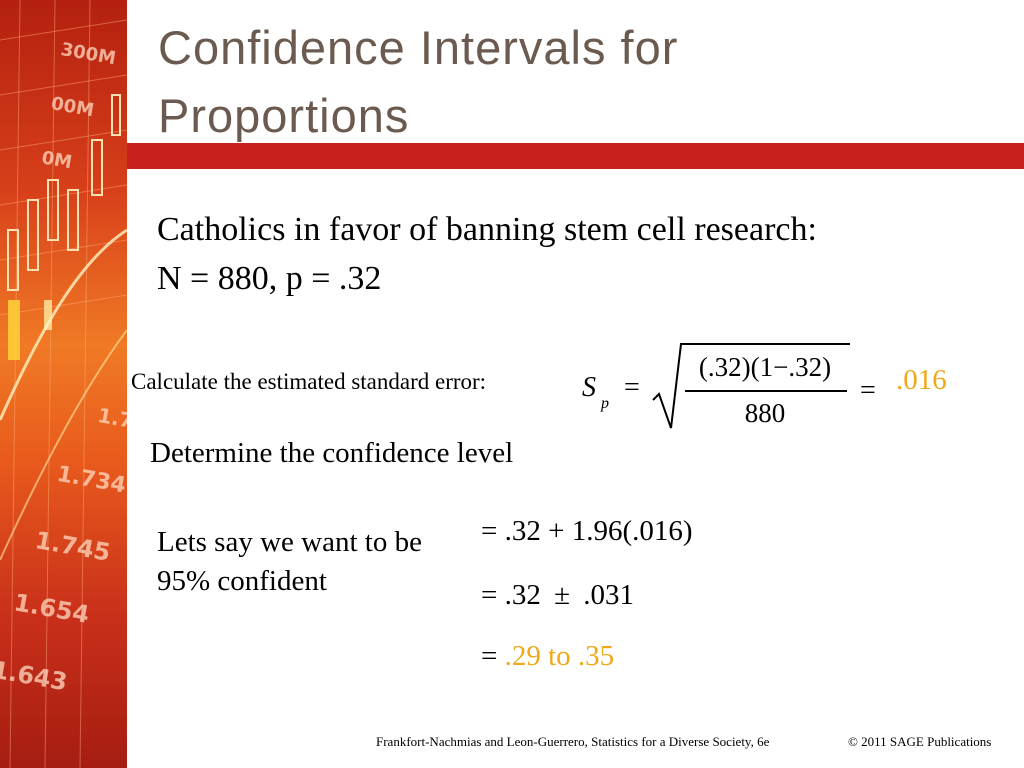 This screenshot has height=768, width=1024. What do you see at coordinates (418, 47) in the screenshot?
I see `slide-title-line-1: Confidence Intervals for` at bounding box center [418, 47].